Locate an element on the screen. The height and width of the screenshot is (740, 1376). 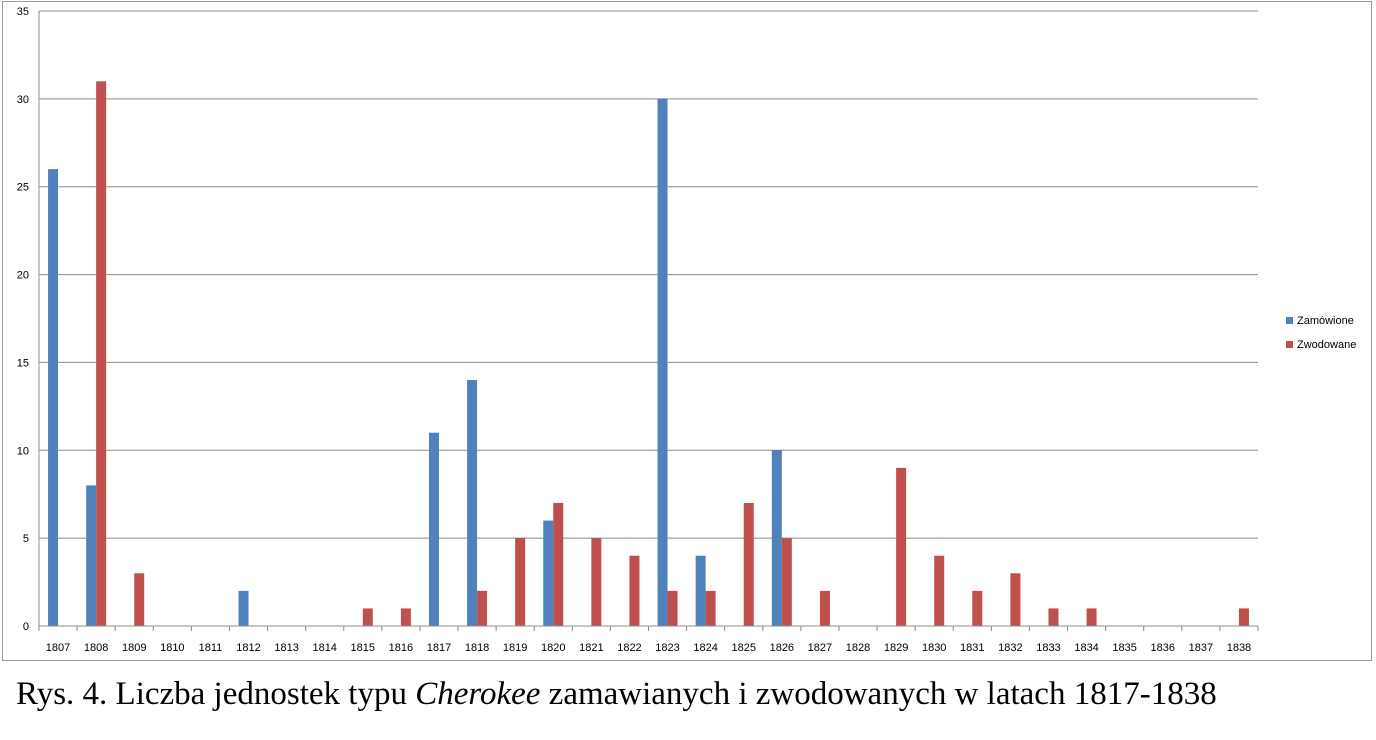
x-tick-label: 1835 is located at coordinates (1124, 648).